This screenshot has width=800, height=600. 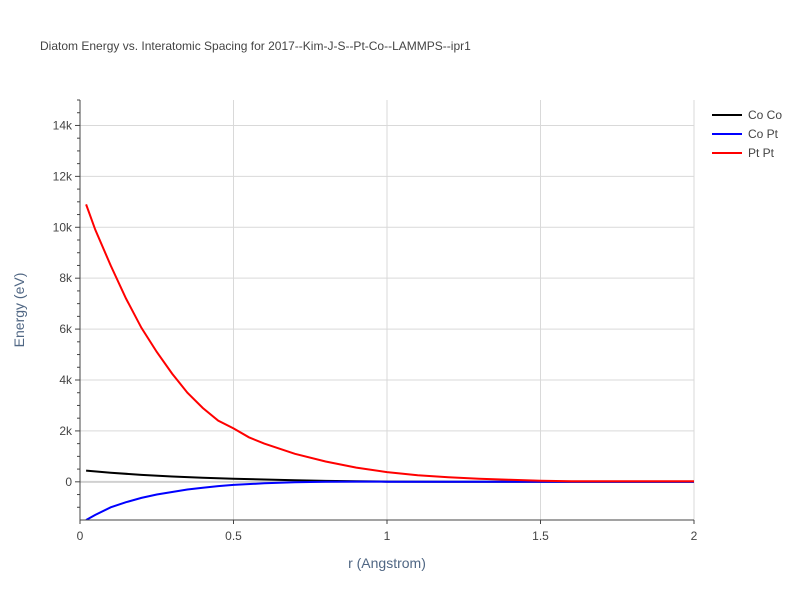 I want to click on y-tick-label: 10k, so click(x=63, y=227).